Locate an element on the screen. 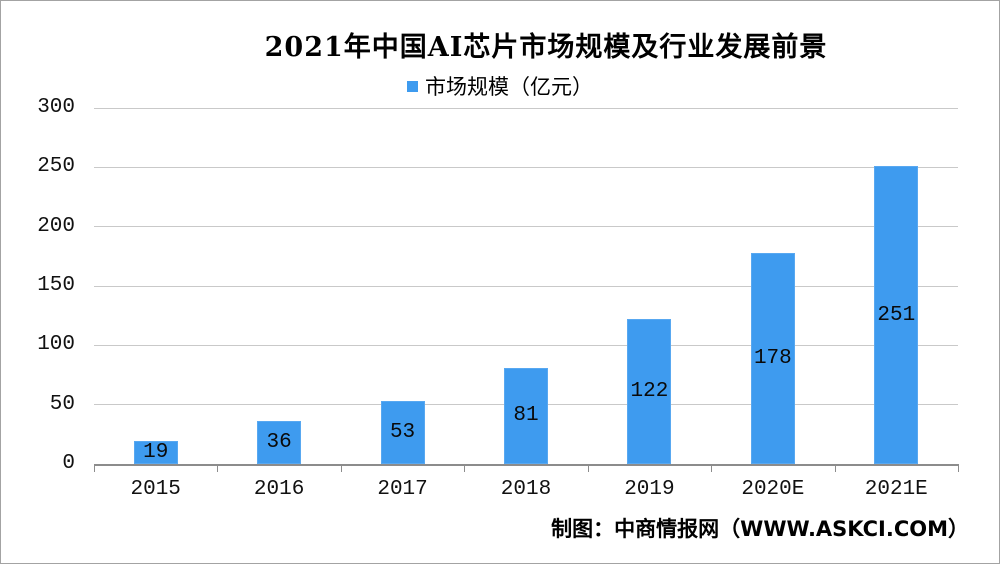 This screenshot has width=1000, height=564. bar-value-label: 251 is located at coordinates (896, 315).